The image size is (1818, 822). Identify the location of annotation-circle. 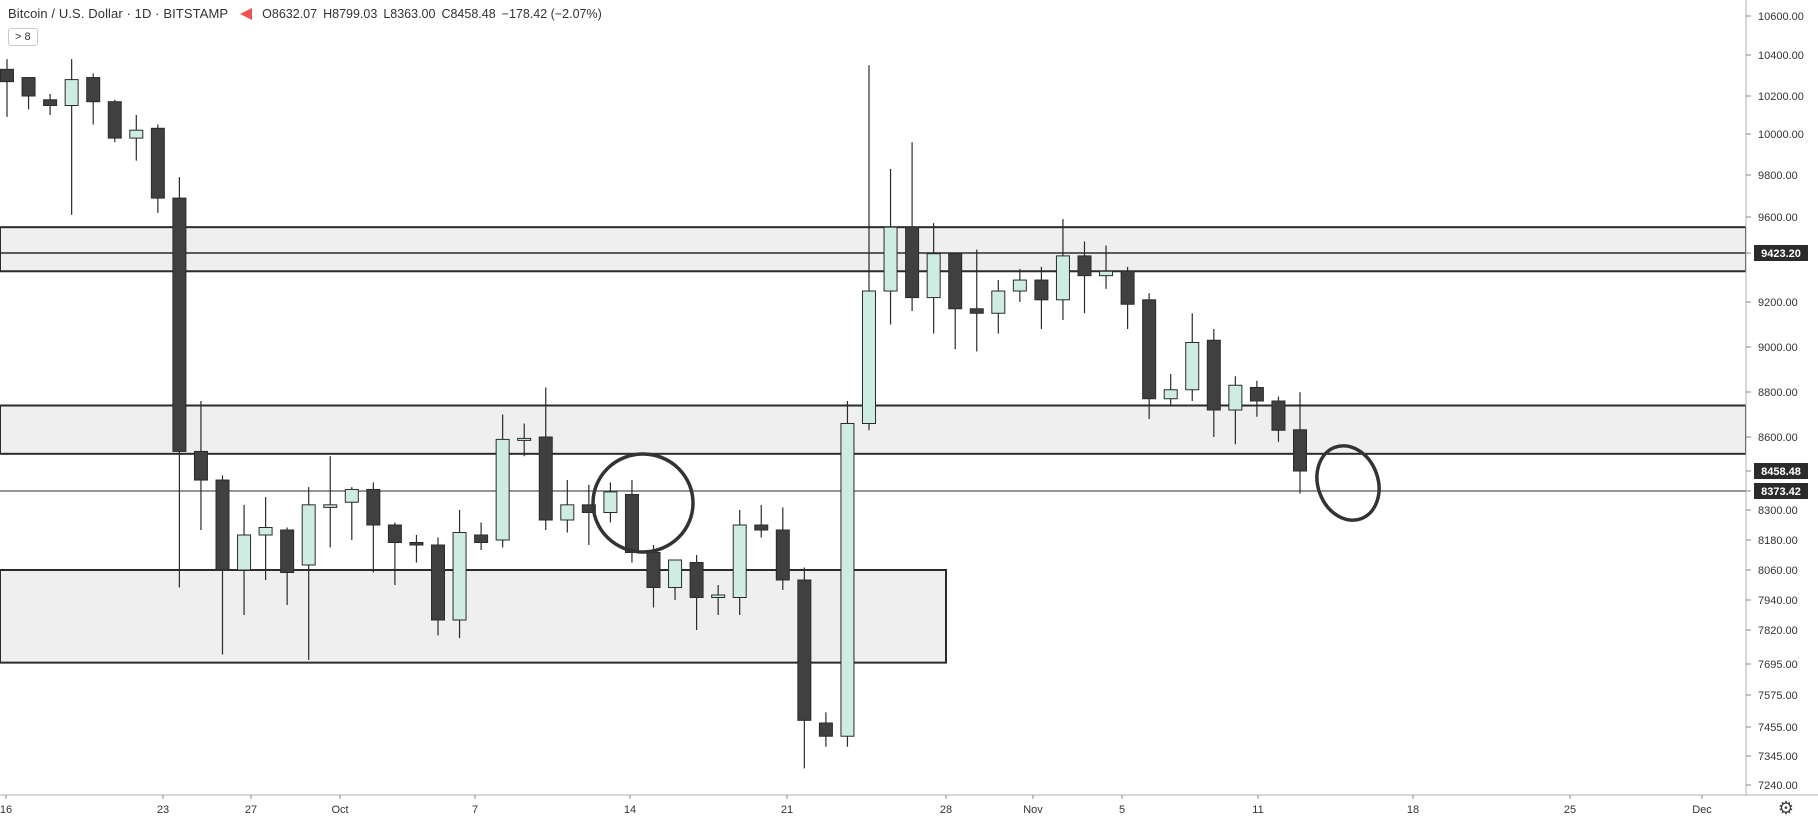
(643, 503).